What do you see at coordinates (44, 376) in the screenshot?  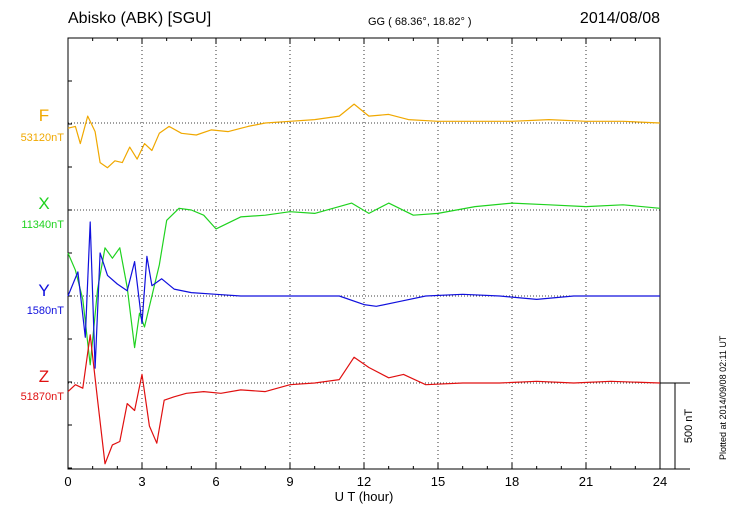 I see `component-label-z: Z` at bounding box center [44, 376].